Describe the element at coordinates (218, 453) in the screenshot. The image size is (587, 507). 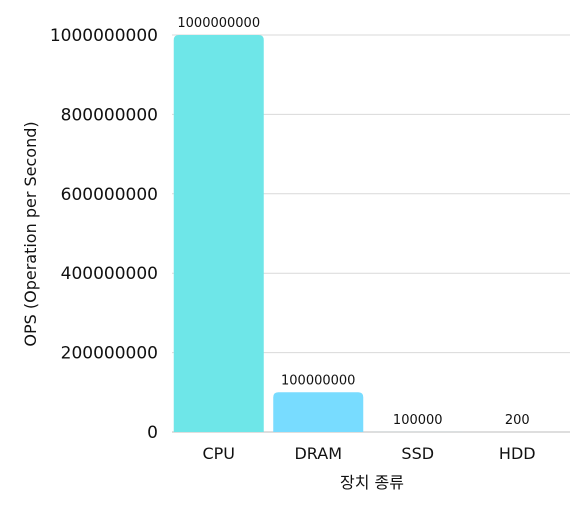
I see `x-category-label: CPU` at that location.